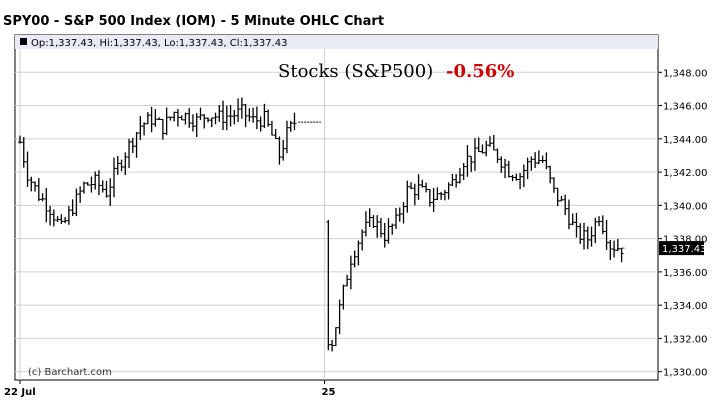 This screenshot has height=420, width=715. Describe the element at coordinates (685, 273) in the screenshot. I see `y-tick-label: 1,336.00` at that location.